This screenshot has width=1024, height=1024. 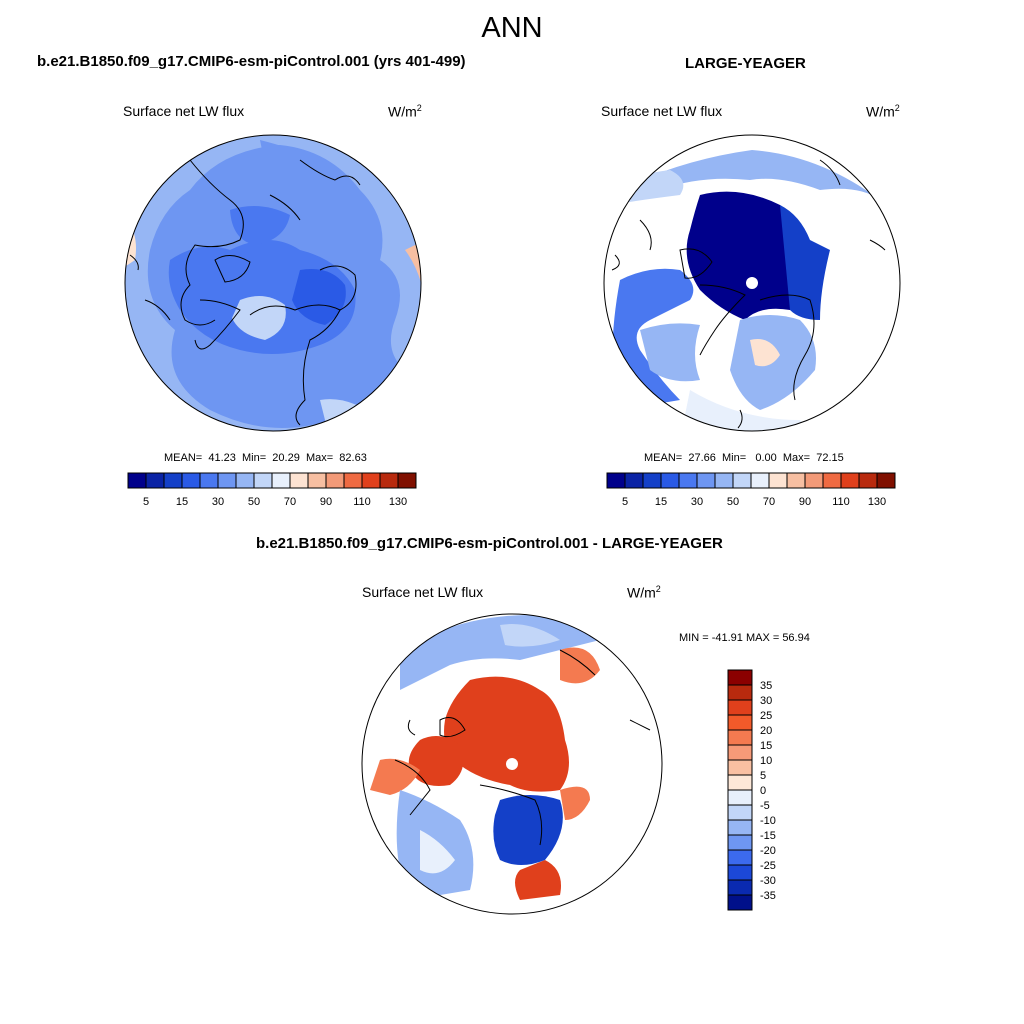 I want to click on colorbar-1-tick-label: 130, so click(x=398, y=502).